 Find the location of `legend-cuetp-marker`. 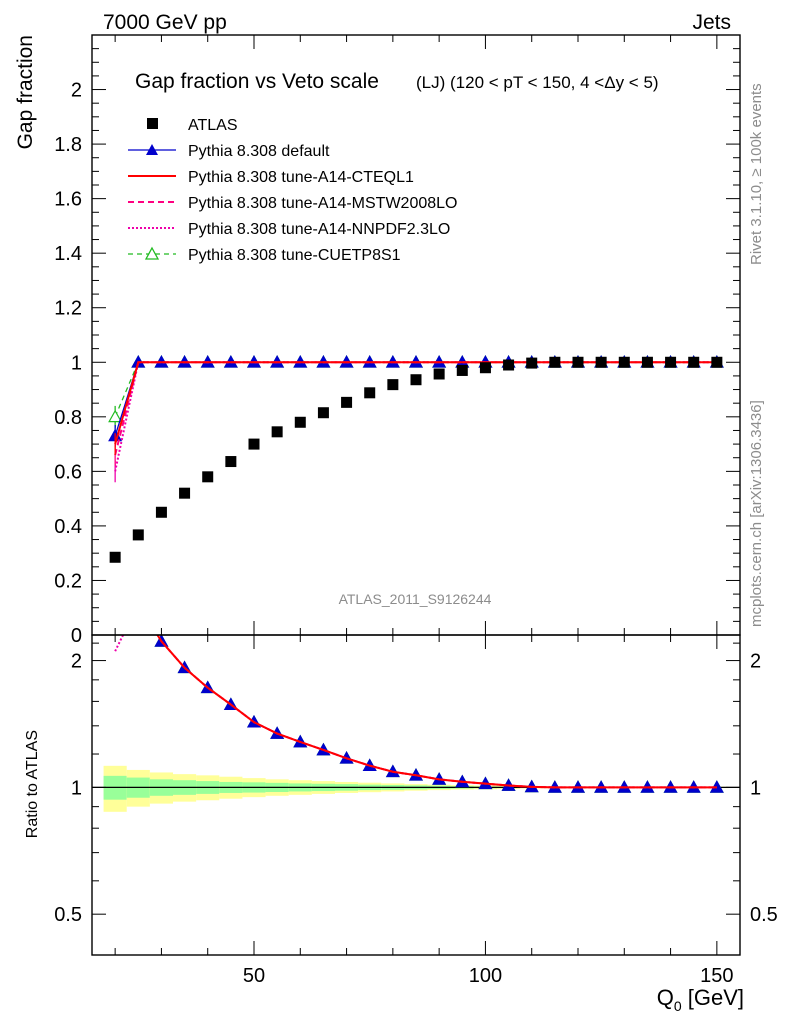

legend-cuetp-marker is located at coordinates (152, 253).